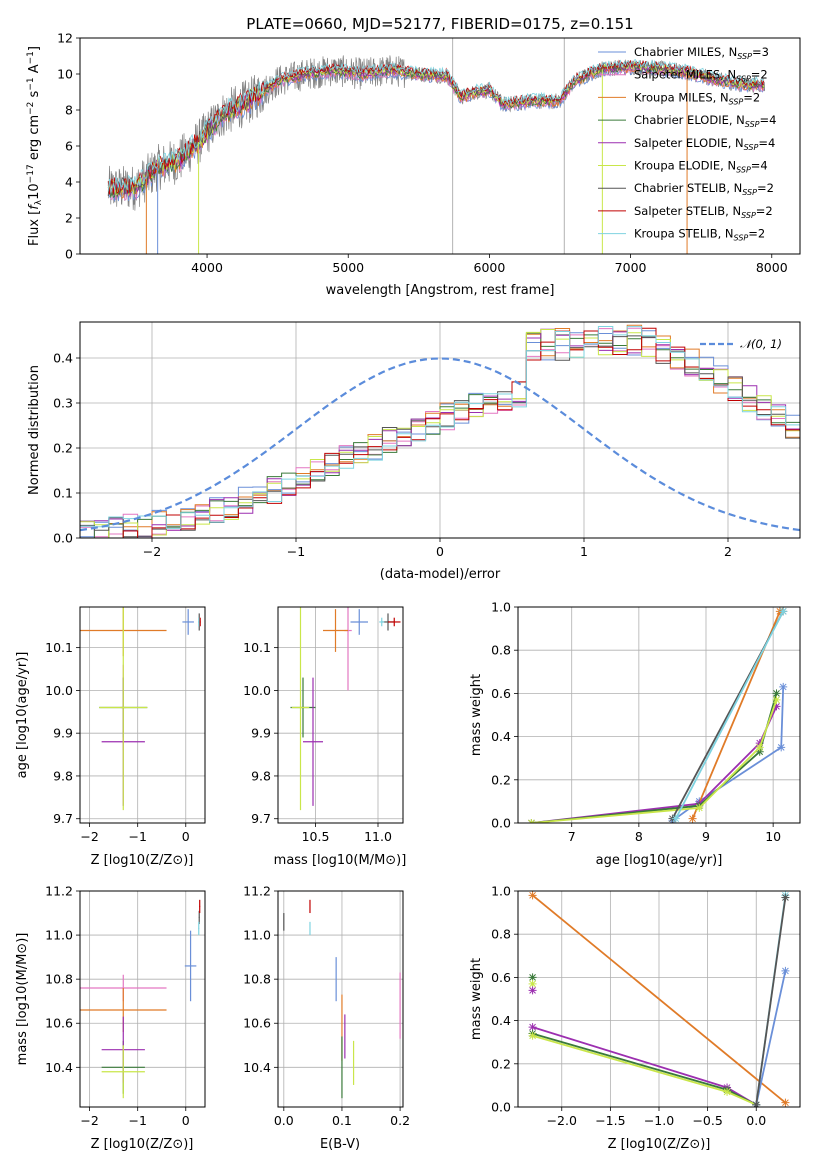  What do you see at coordinates (707, 1120) in the screenshot?
I see `x-tick-label: −0.5` at bounding box center [707, 1120].